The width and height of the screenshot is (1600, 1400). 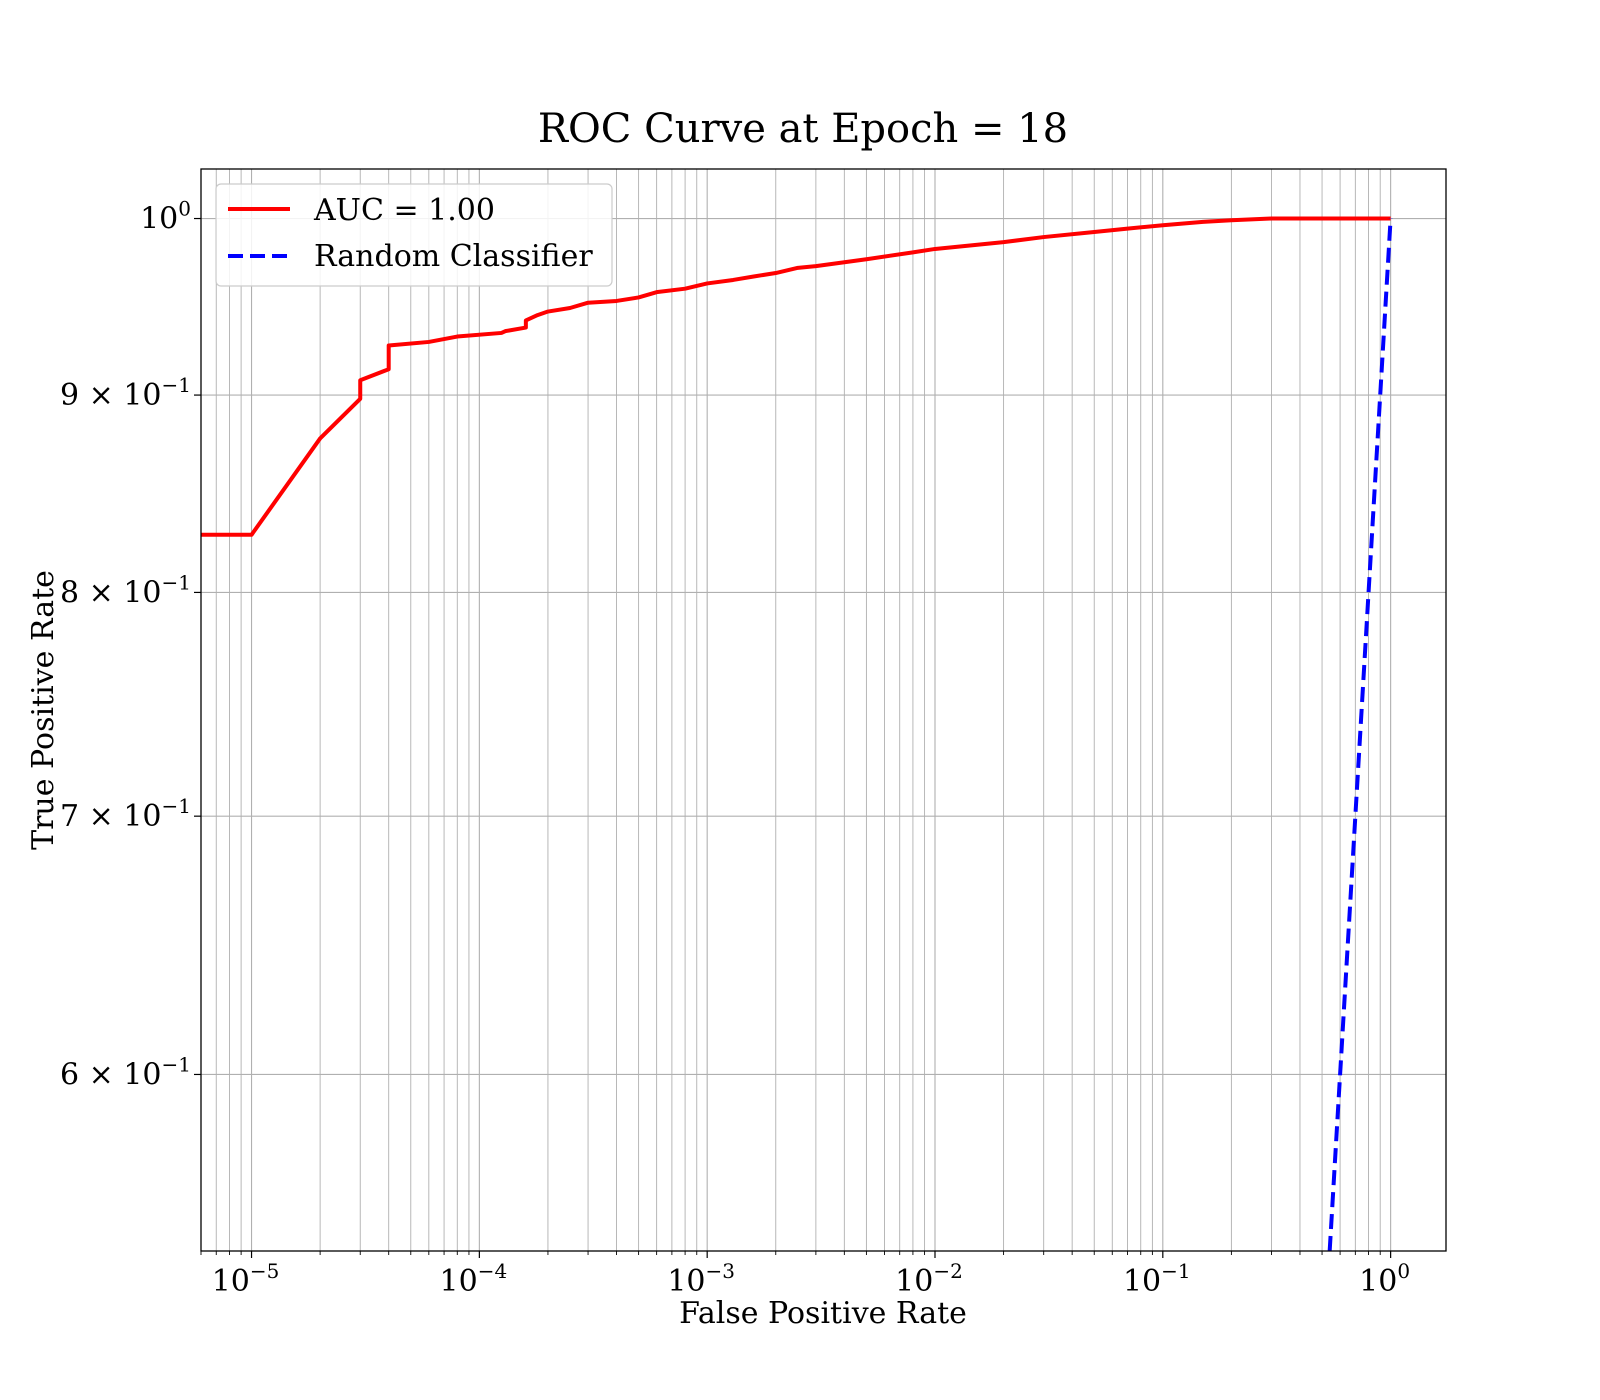 What do you see at coordinates (453, 256) in the screenshot?
I see `legend-label-random: Random Classifier` at bounding box center [453, 256].